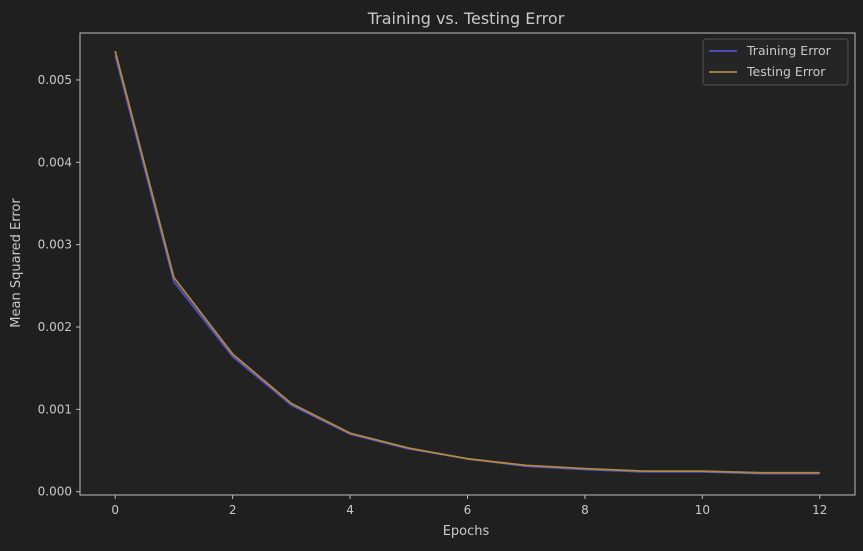  What do you see at coordinates (466, 18) in the screenshot?
I see `chart-title: Training vs. Testing Error` at bounding box center [466, 18].